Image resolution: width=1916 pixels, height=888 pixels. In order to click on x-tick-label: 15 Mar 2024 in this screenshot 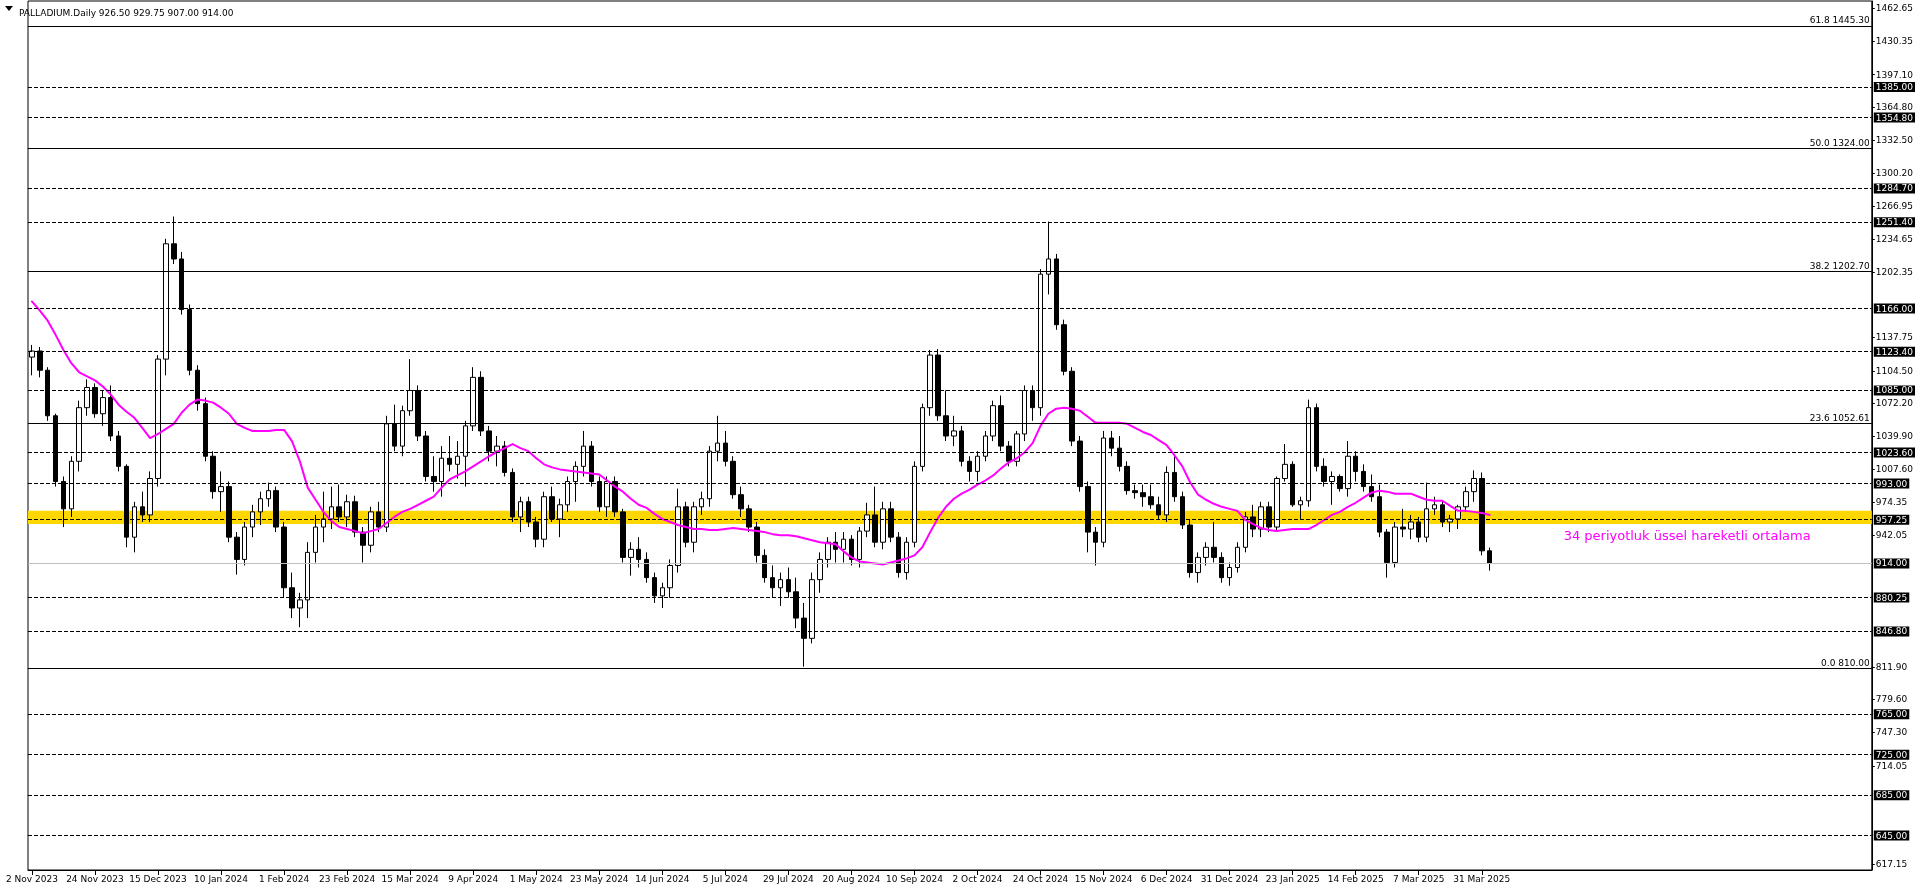, I will do `click(410, 878)`.